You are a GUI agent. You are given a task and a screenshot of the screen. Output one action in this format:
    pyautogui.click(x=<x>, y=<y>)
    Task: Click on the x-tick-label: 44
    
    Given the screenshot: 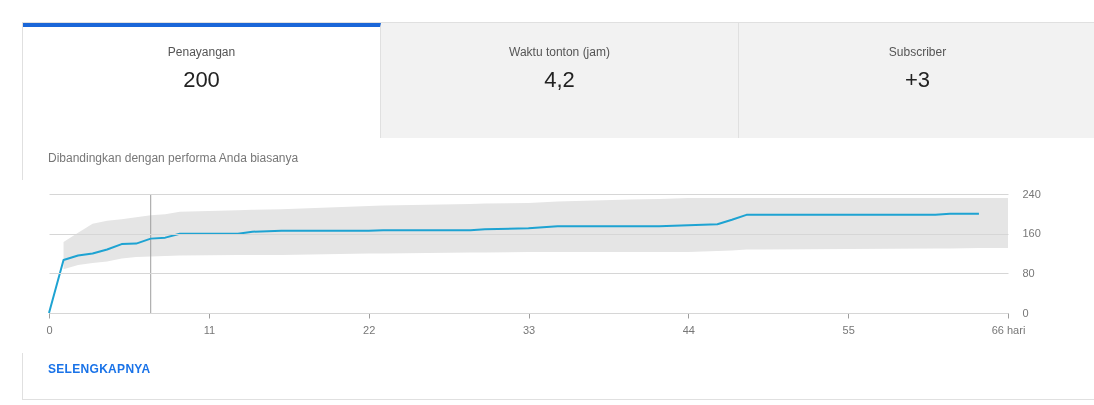 What is the action you would take?
    pyautogui.click(x=688, y=329)
    